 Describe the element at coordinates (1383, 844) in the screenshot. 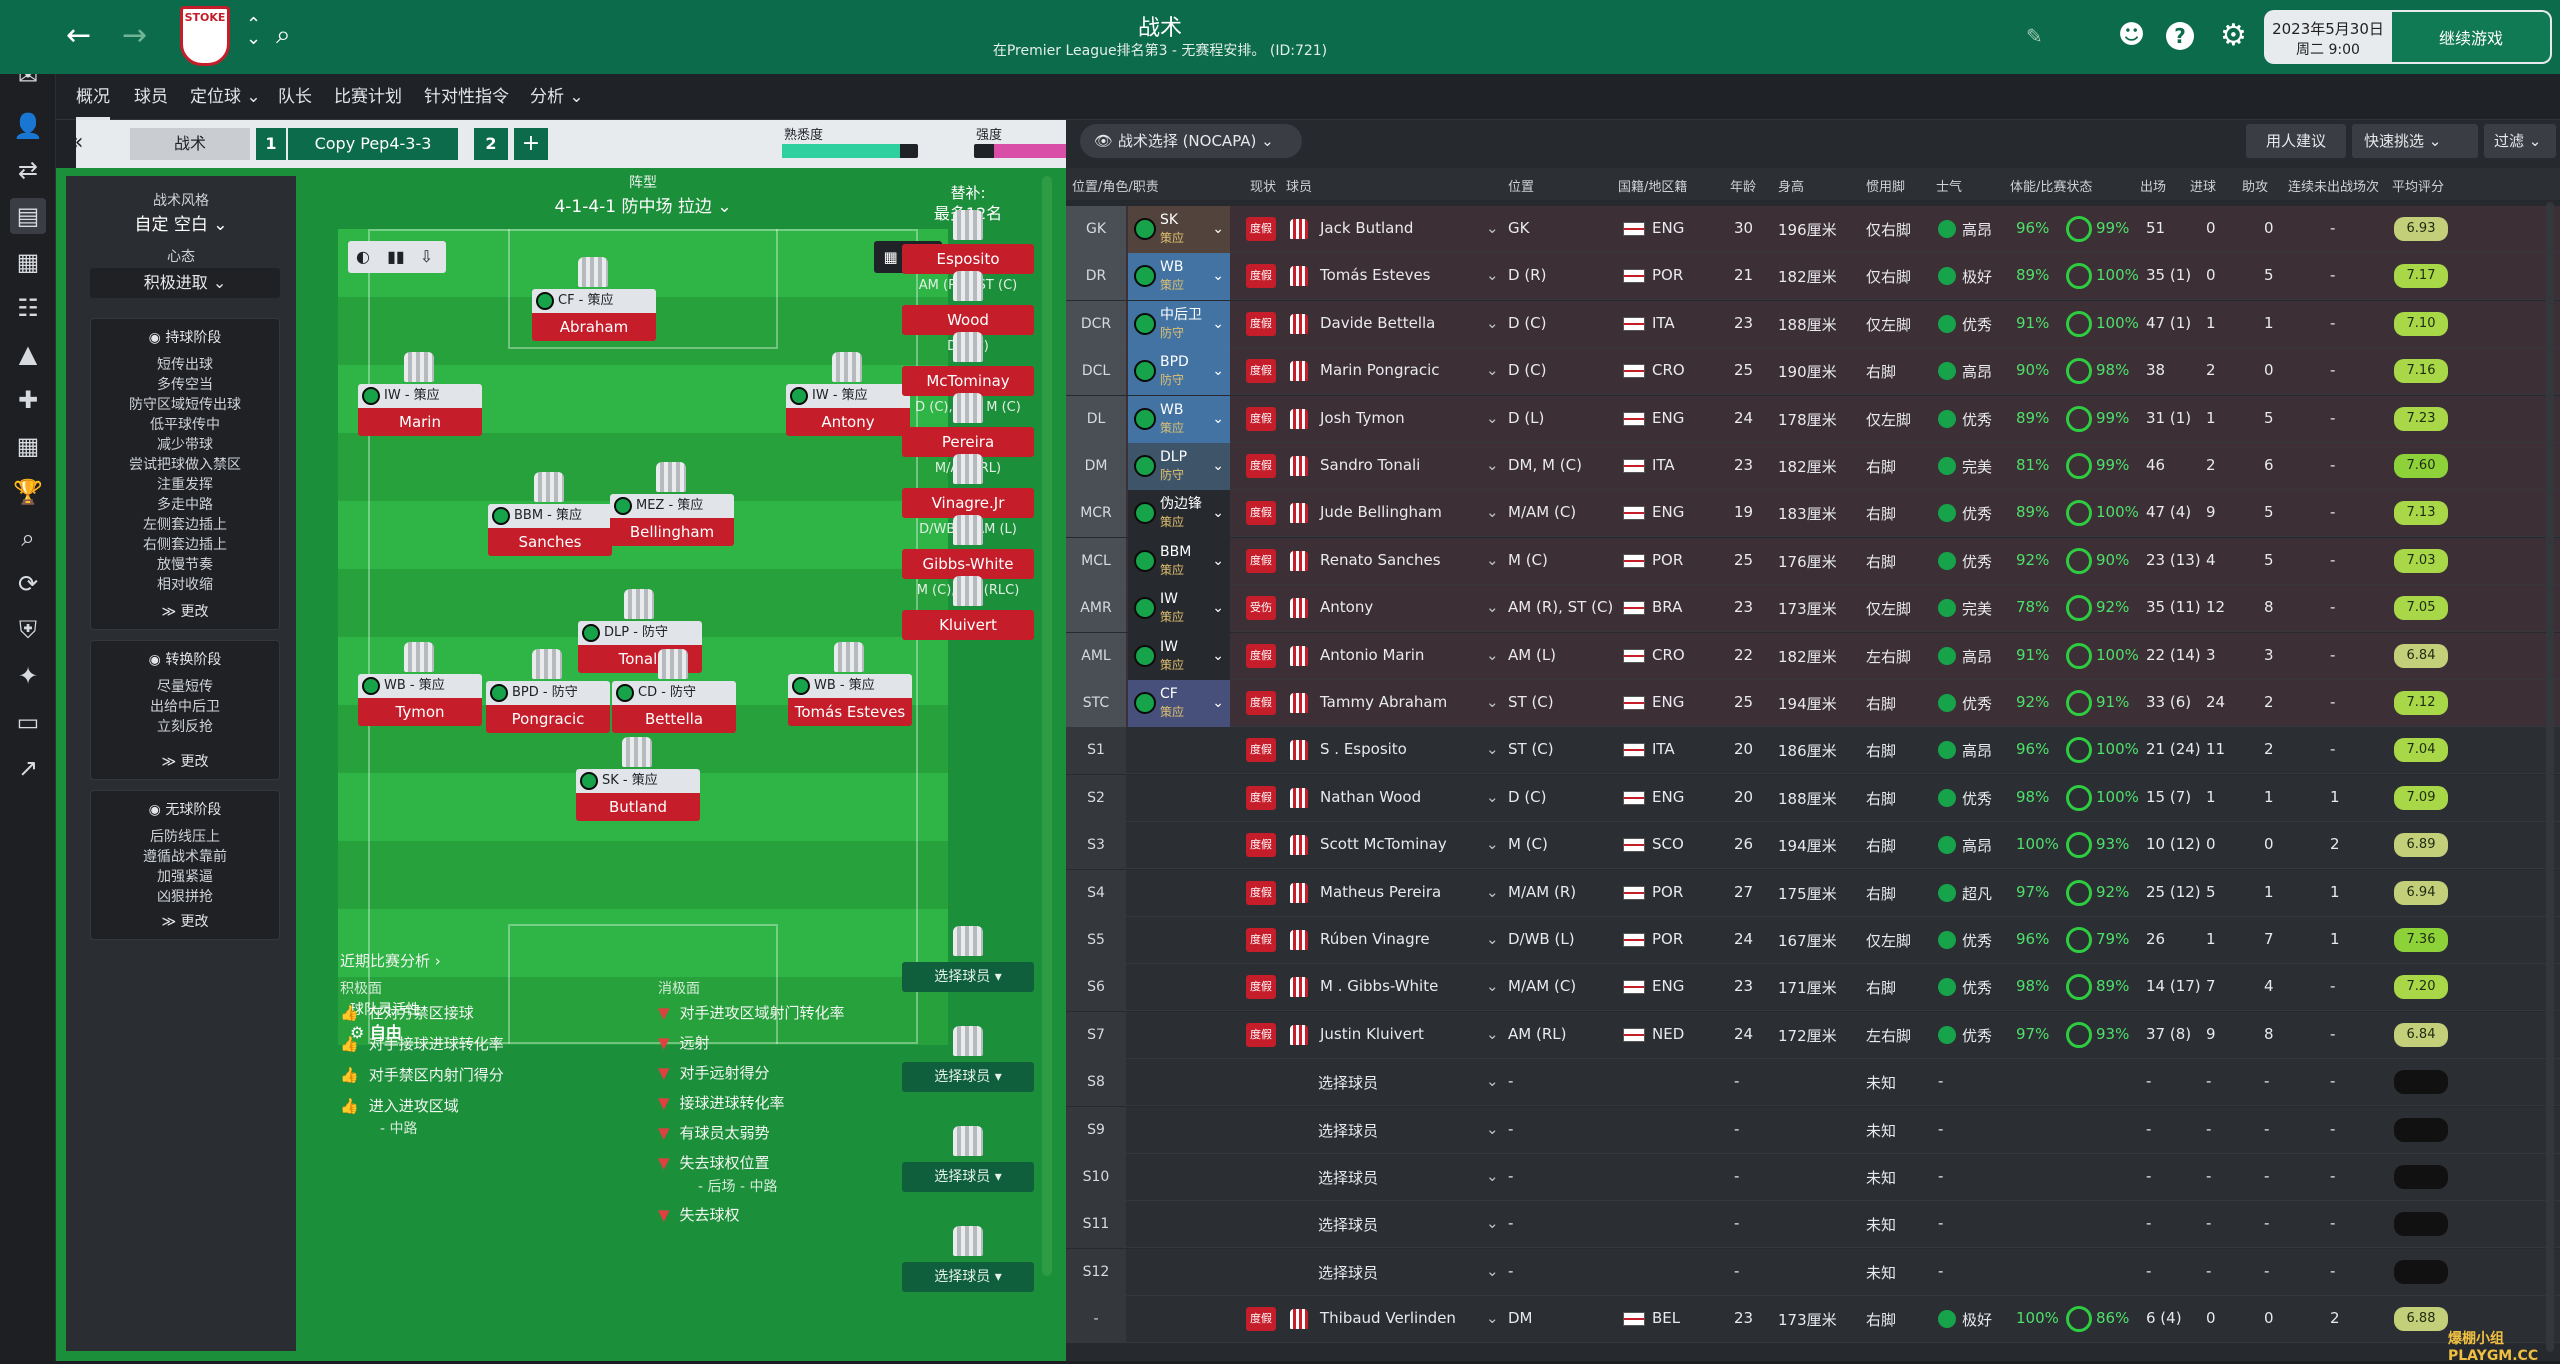

I see `player-name-cell: Scott McTominay` at that location.